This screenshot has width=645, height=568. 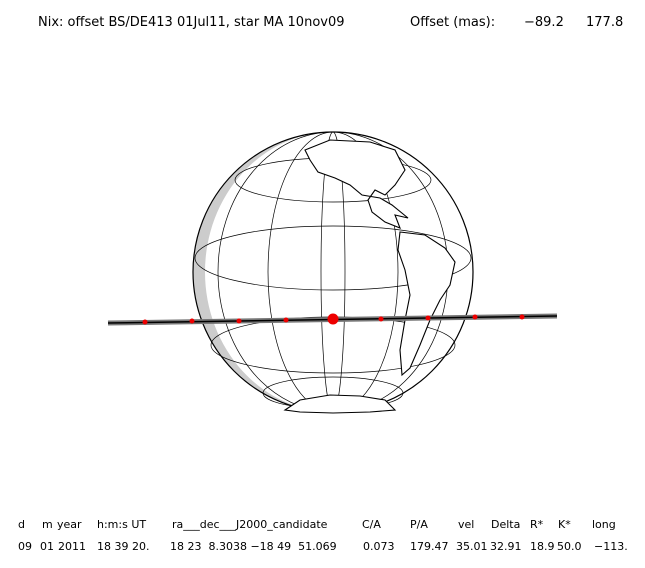 I want to click on offset-ra: −89.2, so click(x=544, y=22).